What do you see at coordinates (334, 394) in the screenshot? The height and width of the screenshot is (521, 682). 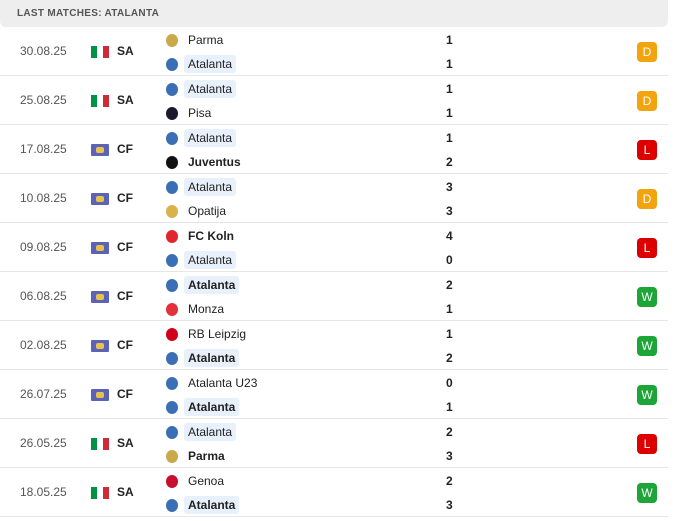 I see `match-row: 26.07.25 CF Atalanta U23 Atalanta 0 1 W` at bounding box center [334, 394].